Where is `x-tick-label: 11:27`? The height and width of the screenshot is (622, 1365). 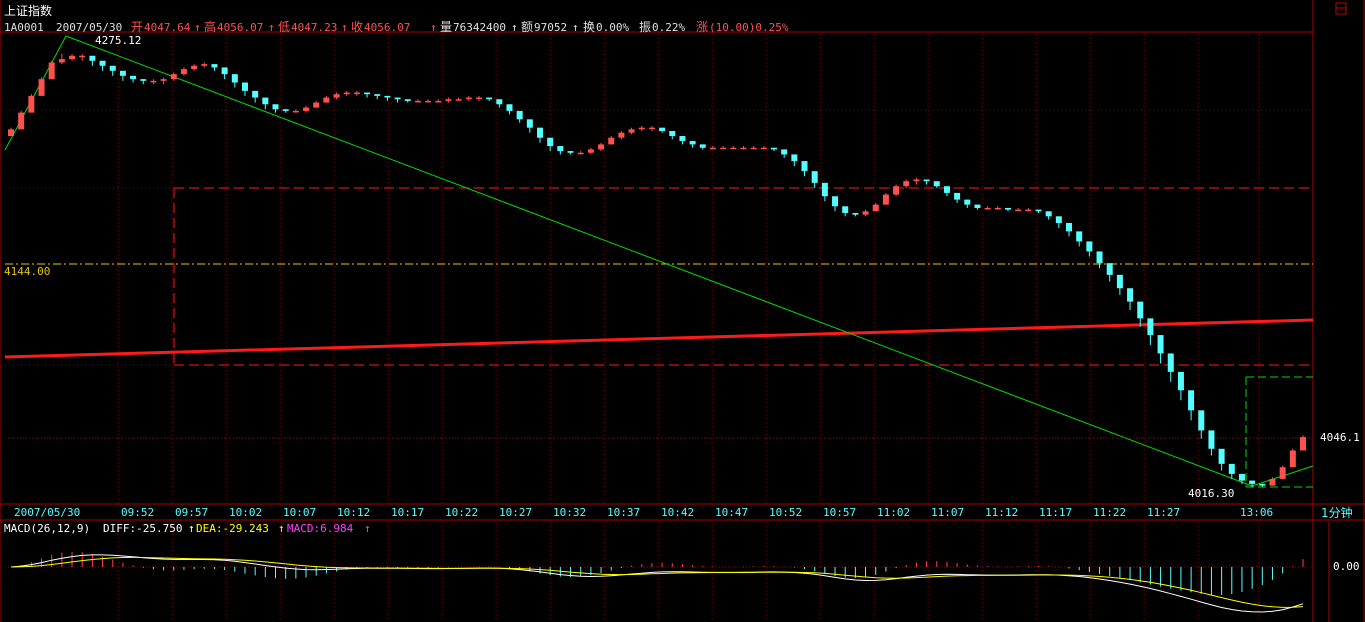 x-tick-label: 11:27 is located at coordinates (1163, 512).